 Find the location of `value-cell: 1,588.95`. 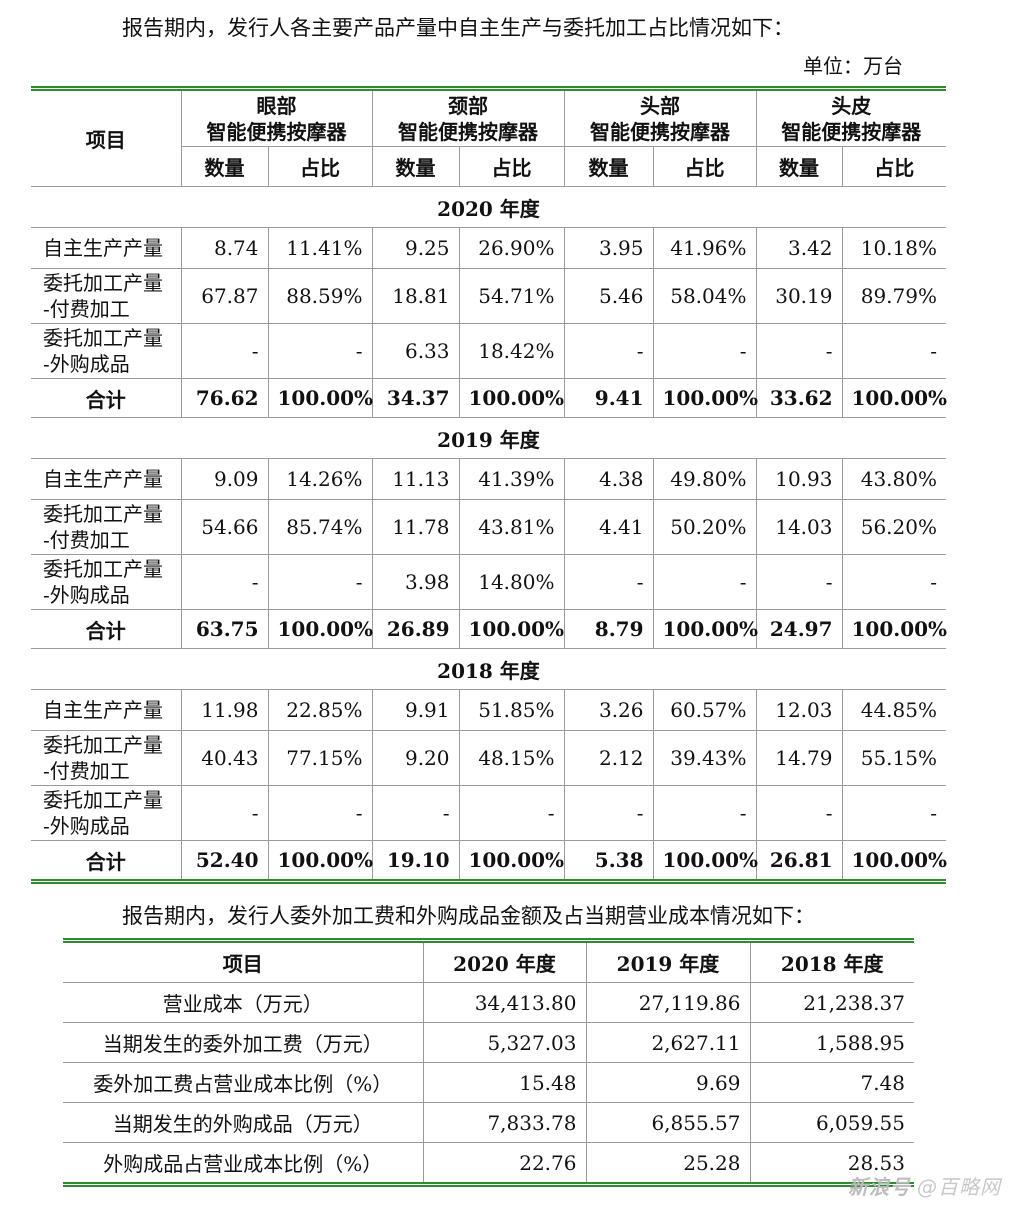

value-cell: 1,588.95 is located at coordinates (831, 1042).